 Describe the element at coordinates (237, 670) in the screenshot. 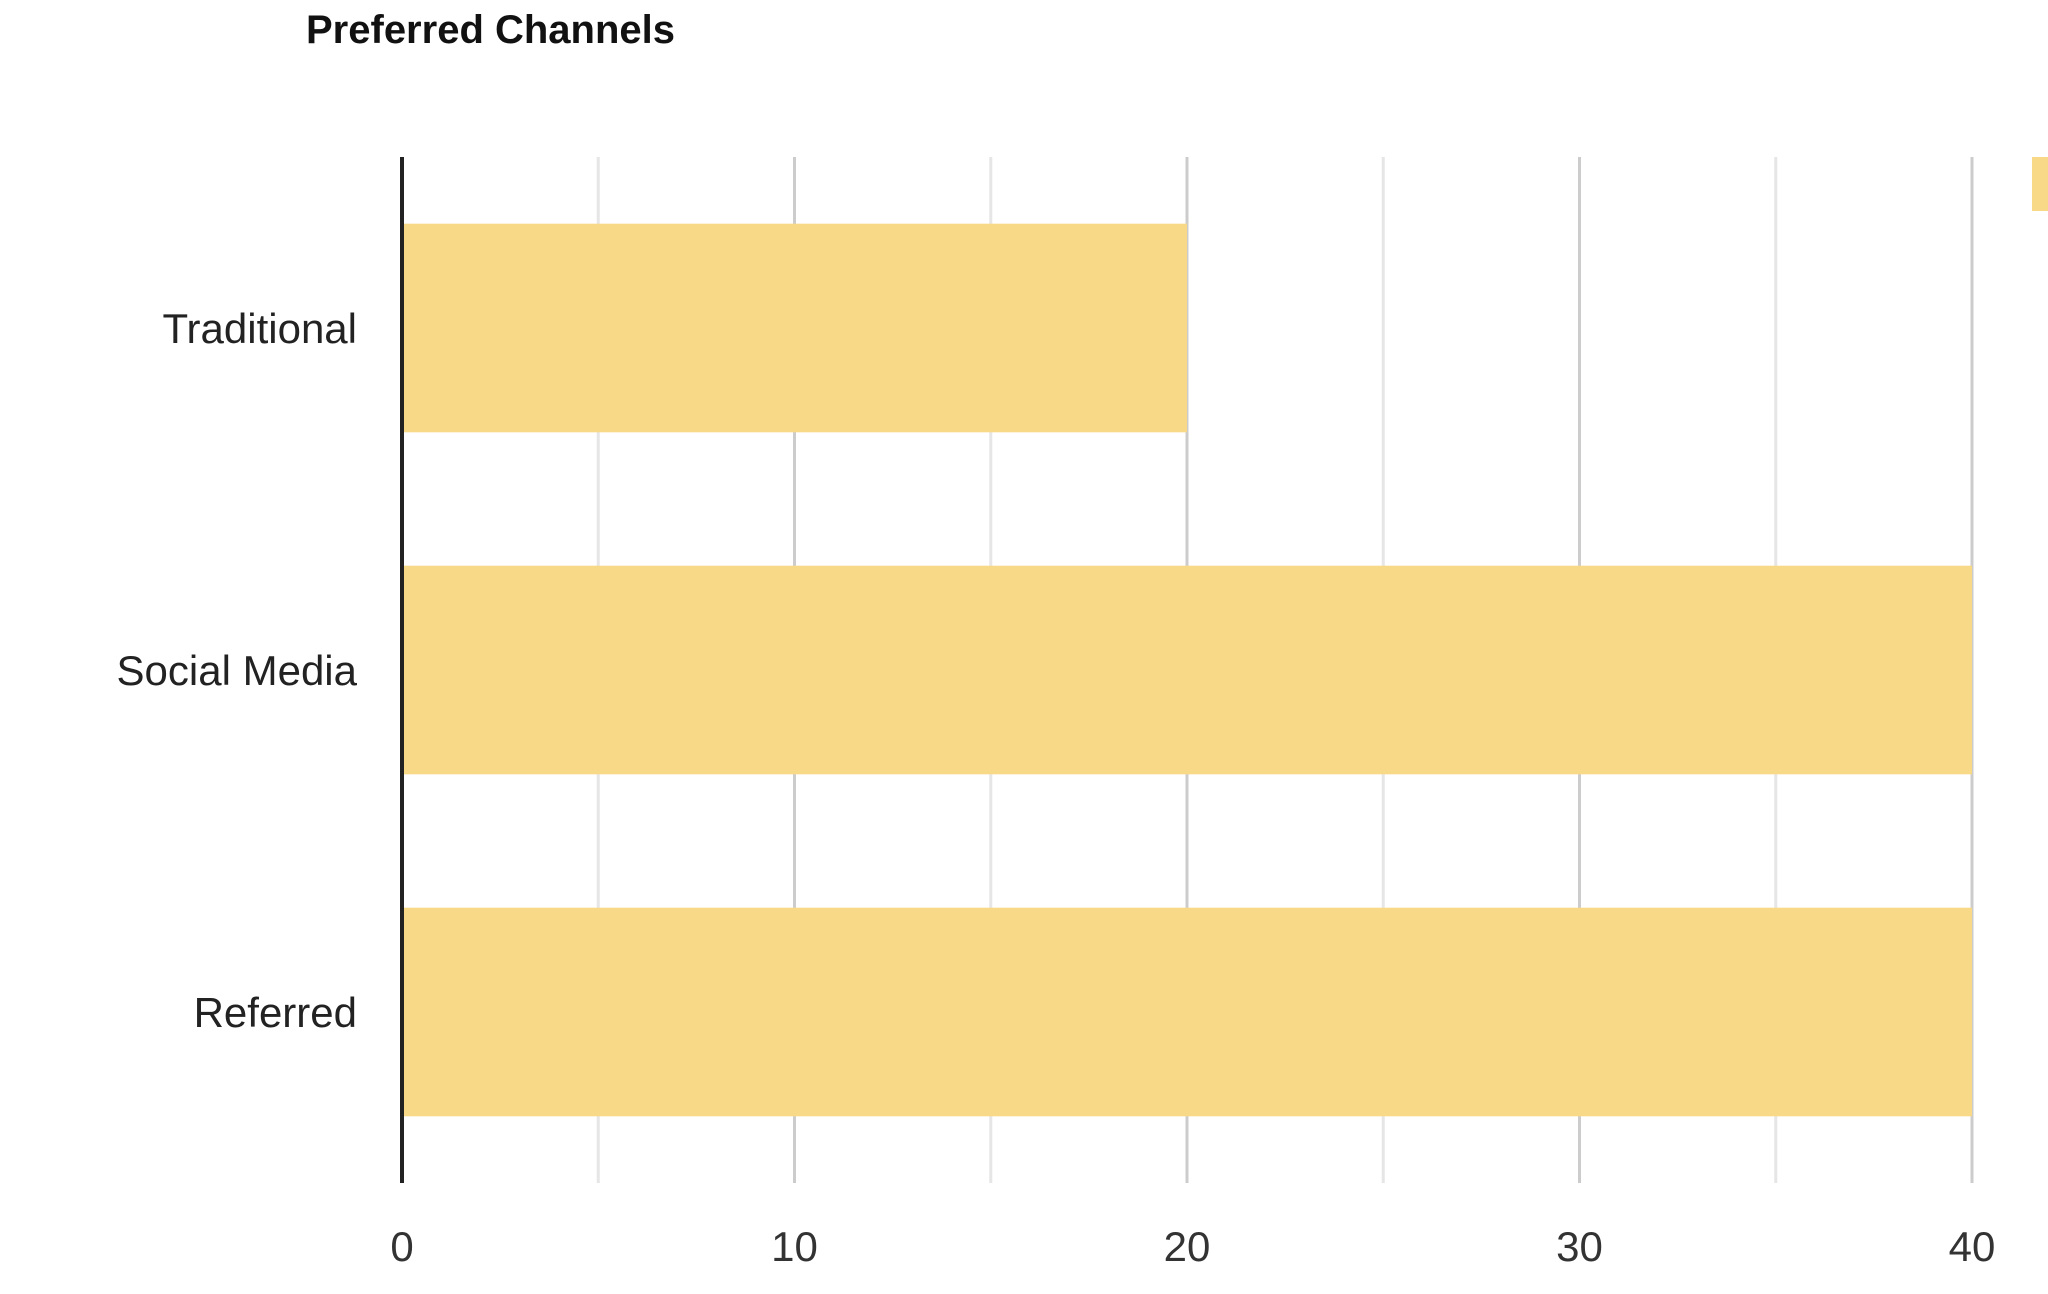

I see `category-label: Social Media` at that location.